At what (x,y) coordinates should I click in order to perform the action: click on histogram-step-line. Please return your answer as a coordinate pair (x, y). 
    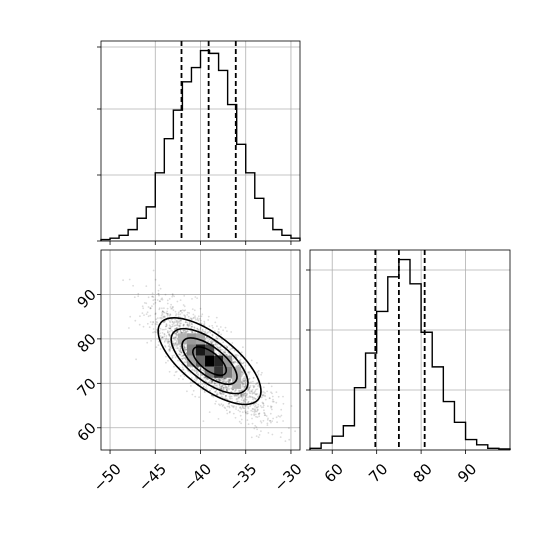
    Looking at the image, I should click on (410, 354).